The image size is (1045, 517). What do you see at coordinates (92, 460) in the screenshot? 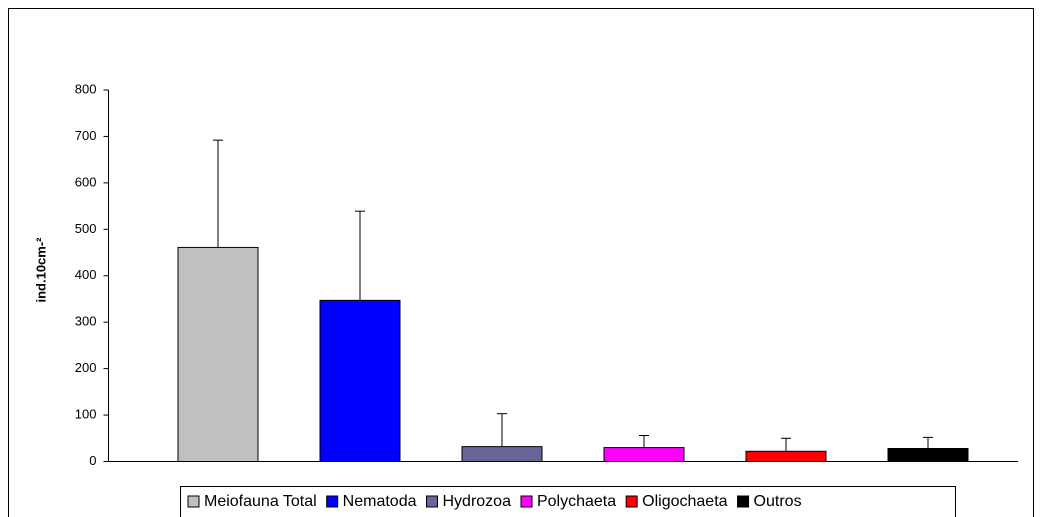
I see `y-tick-label: 0` at bounding box center [92, 460].